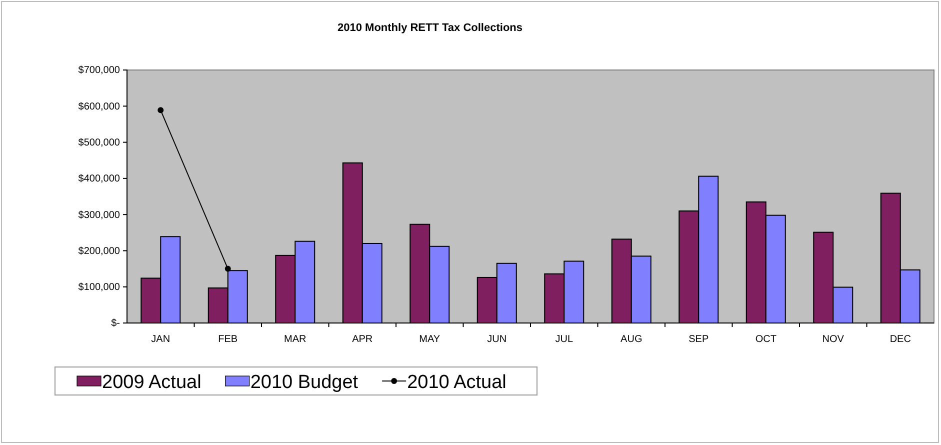 This screenshot has width=941, height=445. I want to click on y-tick-label: $200,000, so click(99, 251).